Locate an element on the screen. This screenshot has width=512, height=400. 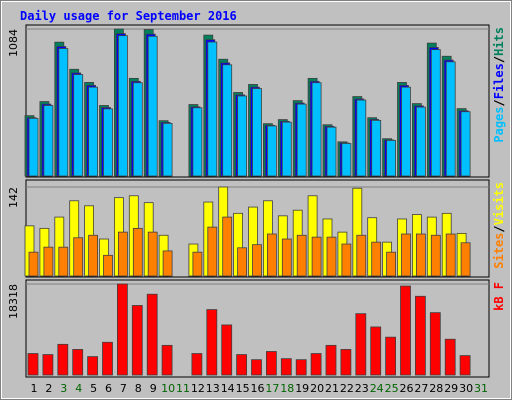
legend: Pages/Files/Hits is located at coordinates (499, 85).